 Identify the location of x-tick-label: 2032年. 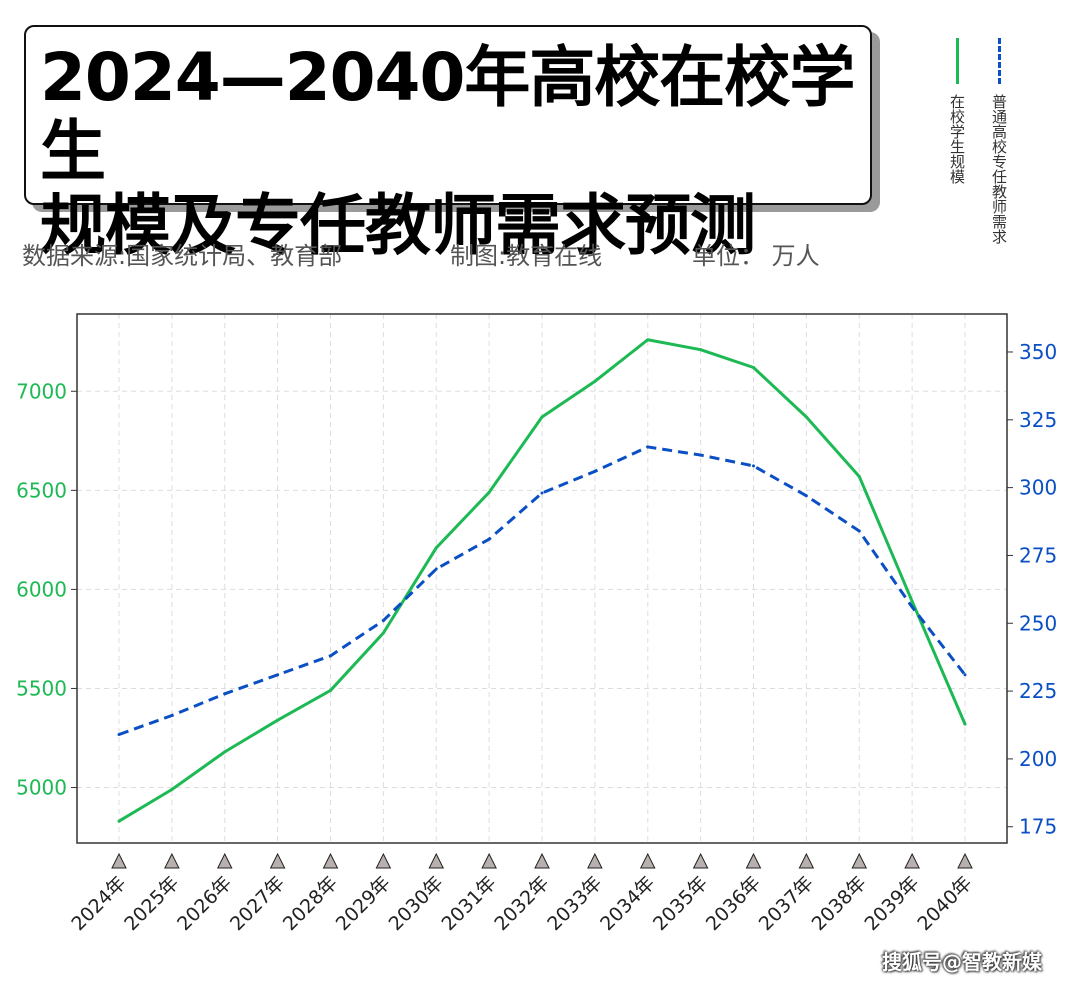
(521, 903).